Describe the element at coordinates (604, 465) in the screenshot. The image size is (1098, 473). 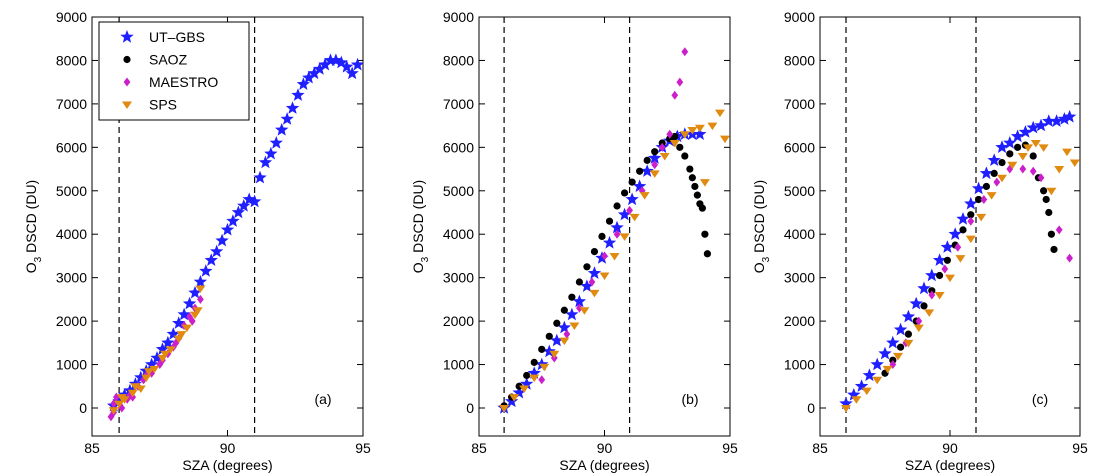
I see `x-axis-label: SZA (degrees)` at that location.